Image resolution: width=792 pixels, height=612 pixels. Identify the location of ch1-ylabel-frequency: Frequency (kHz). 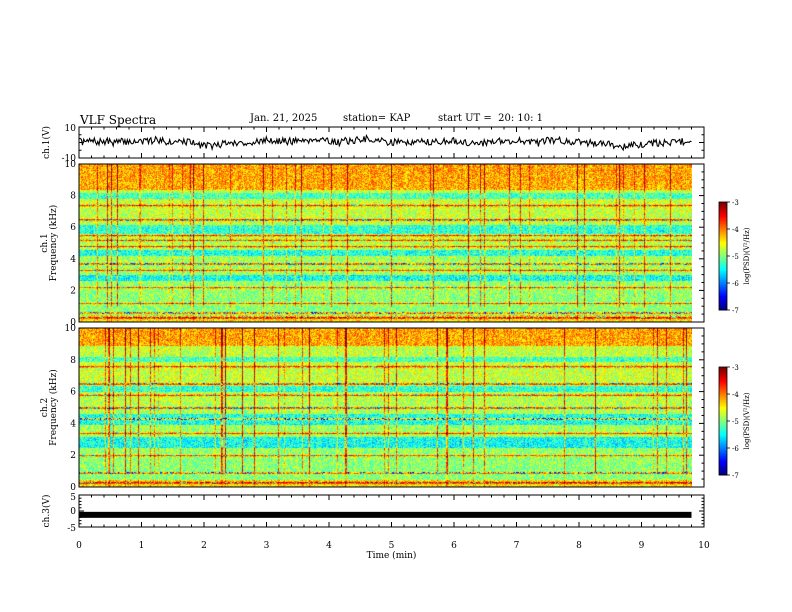
(53, 243).